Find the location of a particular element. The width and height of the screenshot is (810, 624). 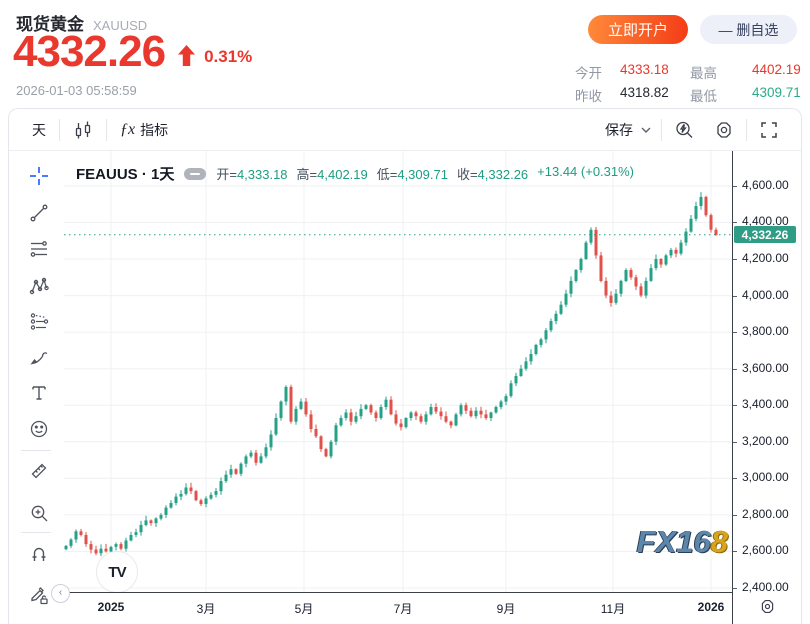

fx168-watermark: FX168 is located at coordinates (682, 542).